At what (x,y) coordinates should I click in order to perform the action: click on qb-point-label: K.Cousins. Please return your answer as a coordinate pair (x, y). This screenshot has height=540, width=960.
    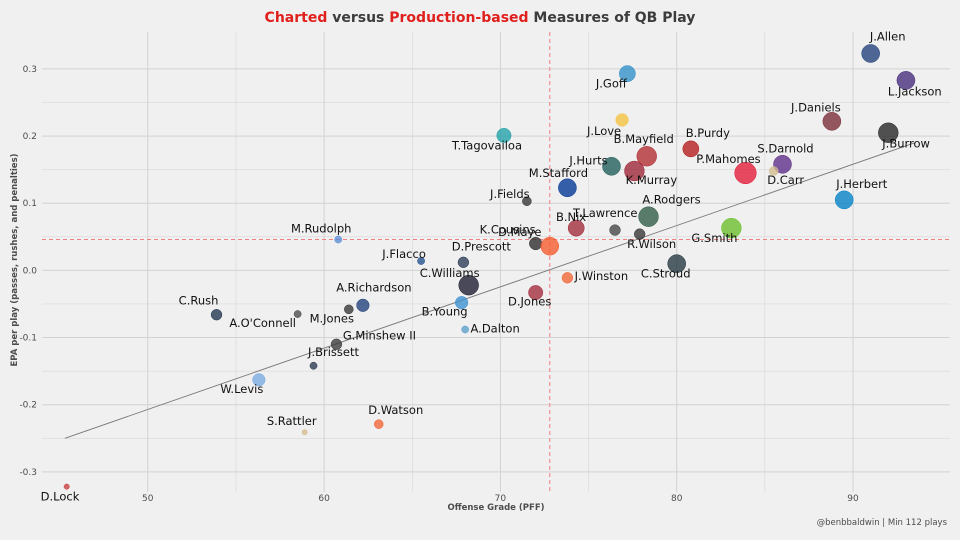
    Looking at the image, I should click on (508, 230).